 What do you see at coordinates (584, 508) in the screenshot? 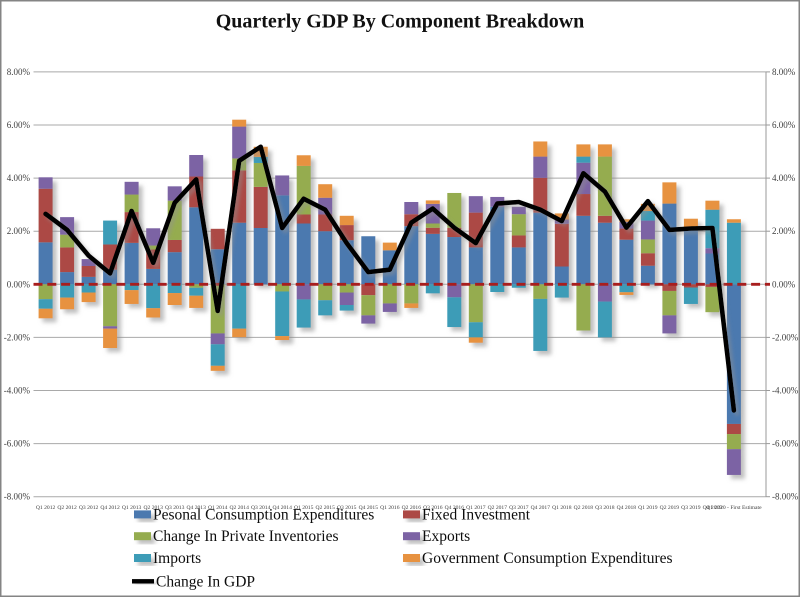
I see `svg-text: Q2 2018` at bounding box center [584, 508].